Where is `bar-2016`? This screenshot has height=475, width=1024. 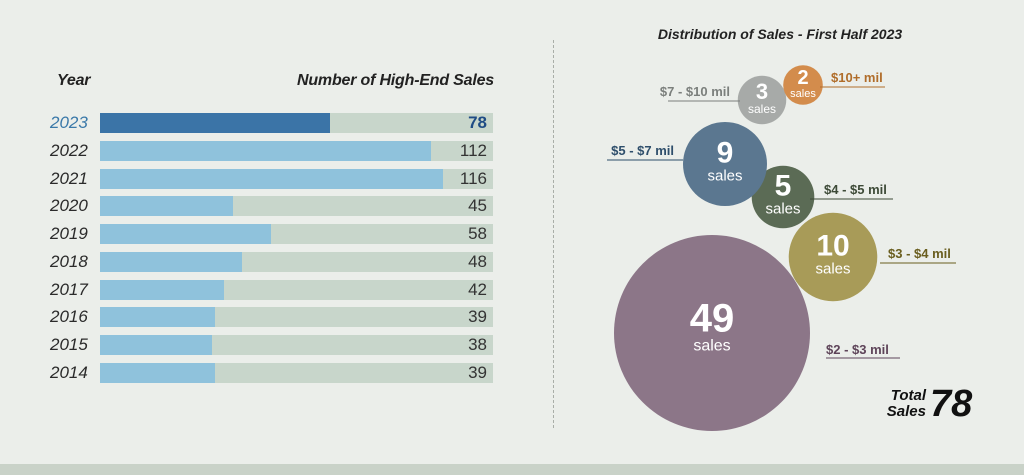 bar-2016 is located at coordinates (158, 317).